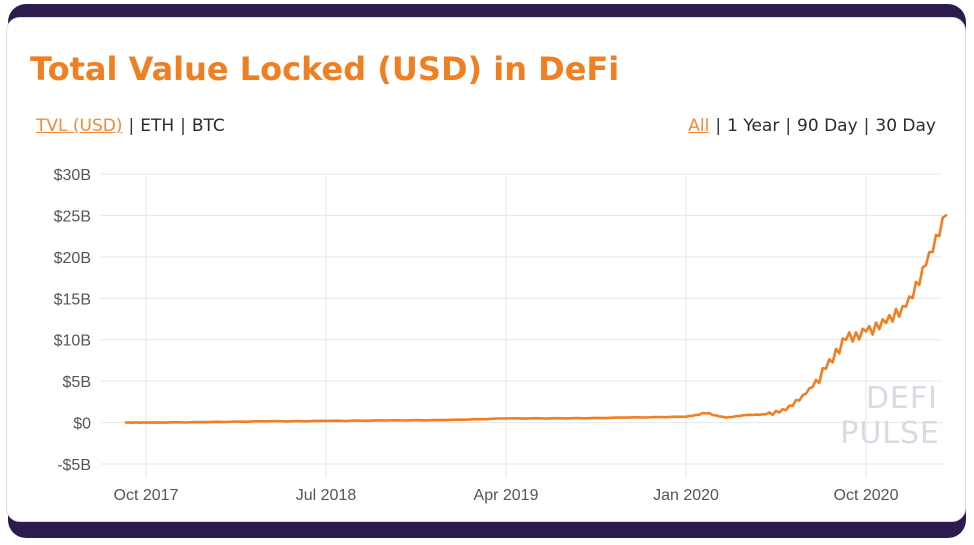  What do you see at coordinates (146, 495) in the screenshot?
I see `x-tick-label: Oct 2017` at bounding box center [146, 495].